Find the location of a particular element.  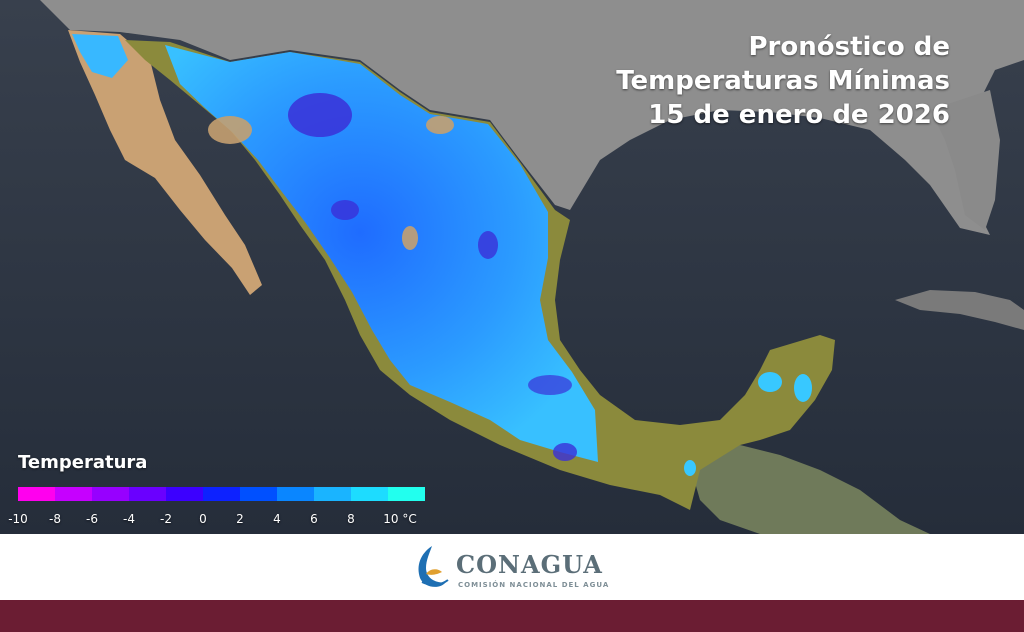

legend-tick: 4 is located at coordinates (277, 519).